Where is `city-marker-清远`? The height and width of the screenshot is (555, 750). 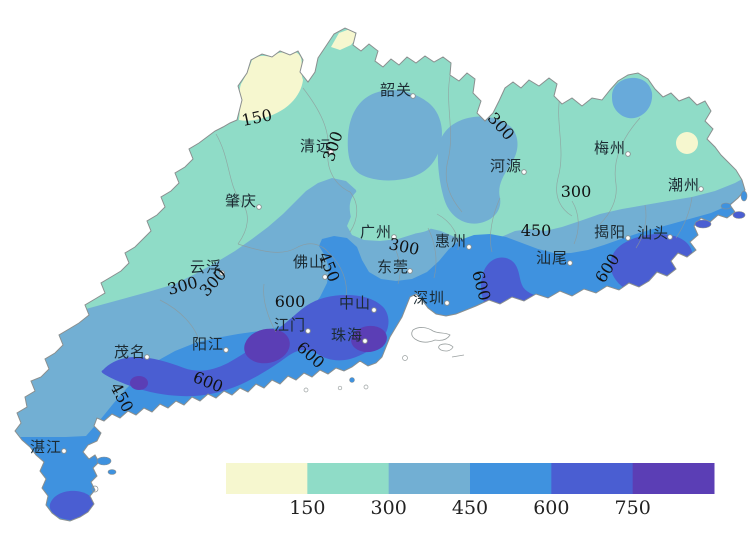 city-marker-清远 is located at coordinates (331, 152).